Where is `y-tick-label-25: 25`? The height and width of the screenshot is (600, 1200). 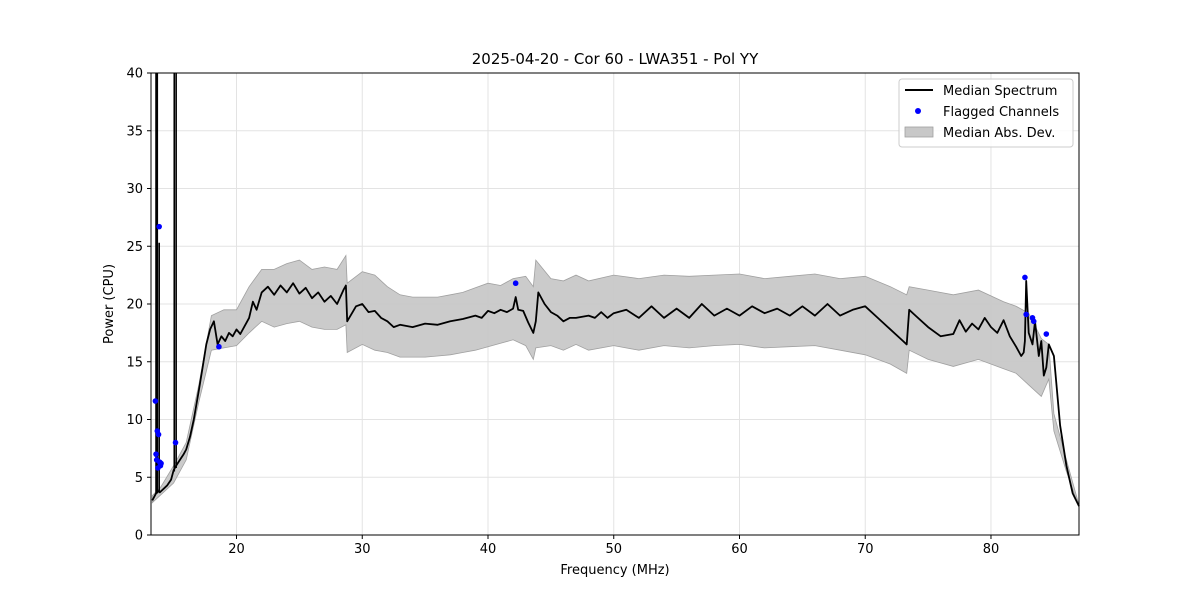
y-tick-label-25: 25 is located at coordinates (134, 247).